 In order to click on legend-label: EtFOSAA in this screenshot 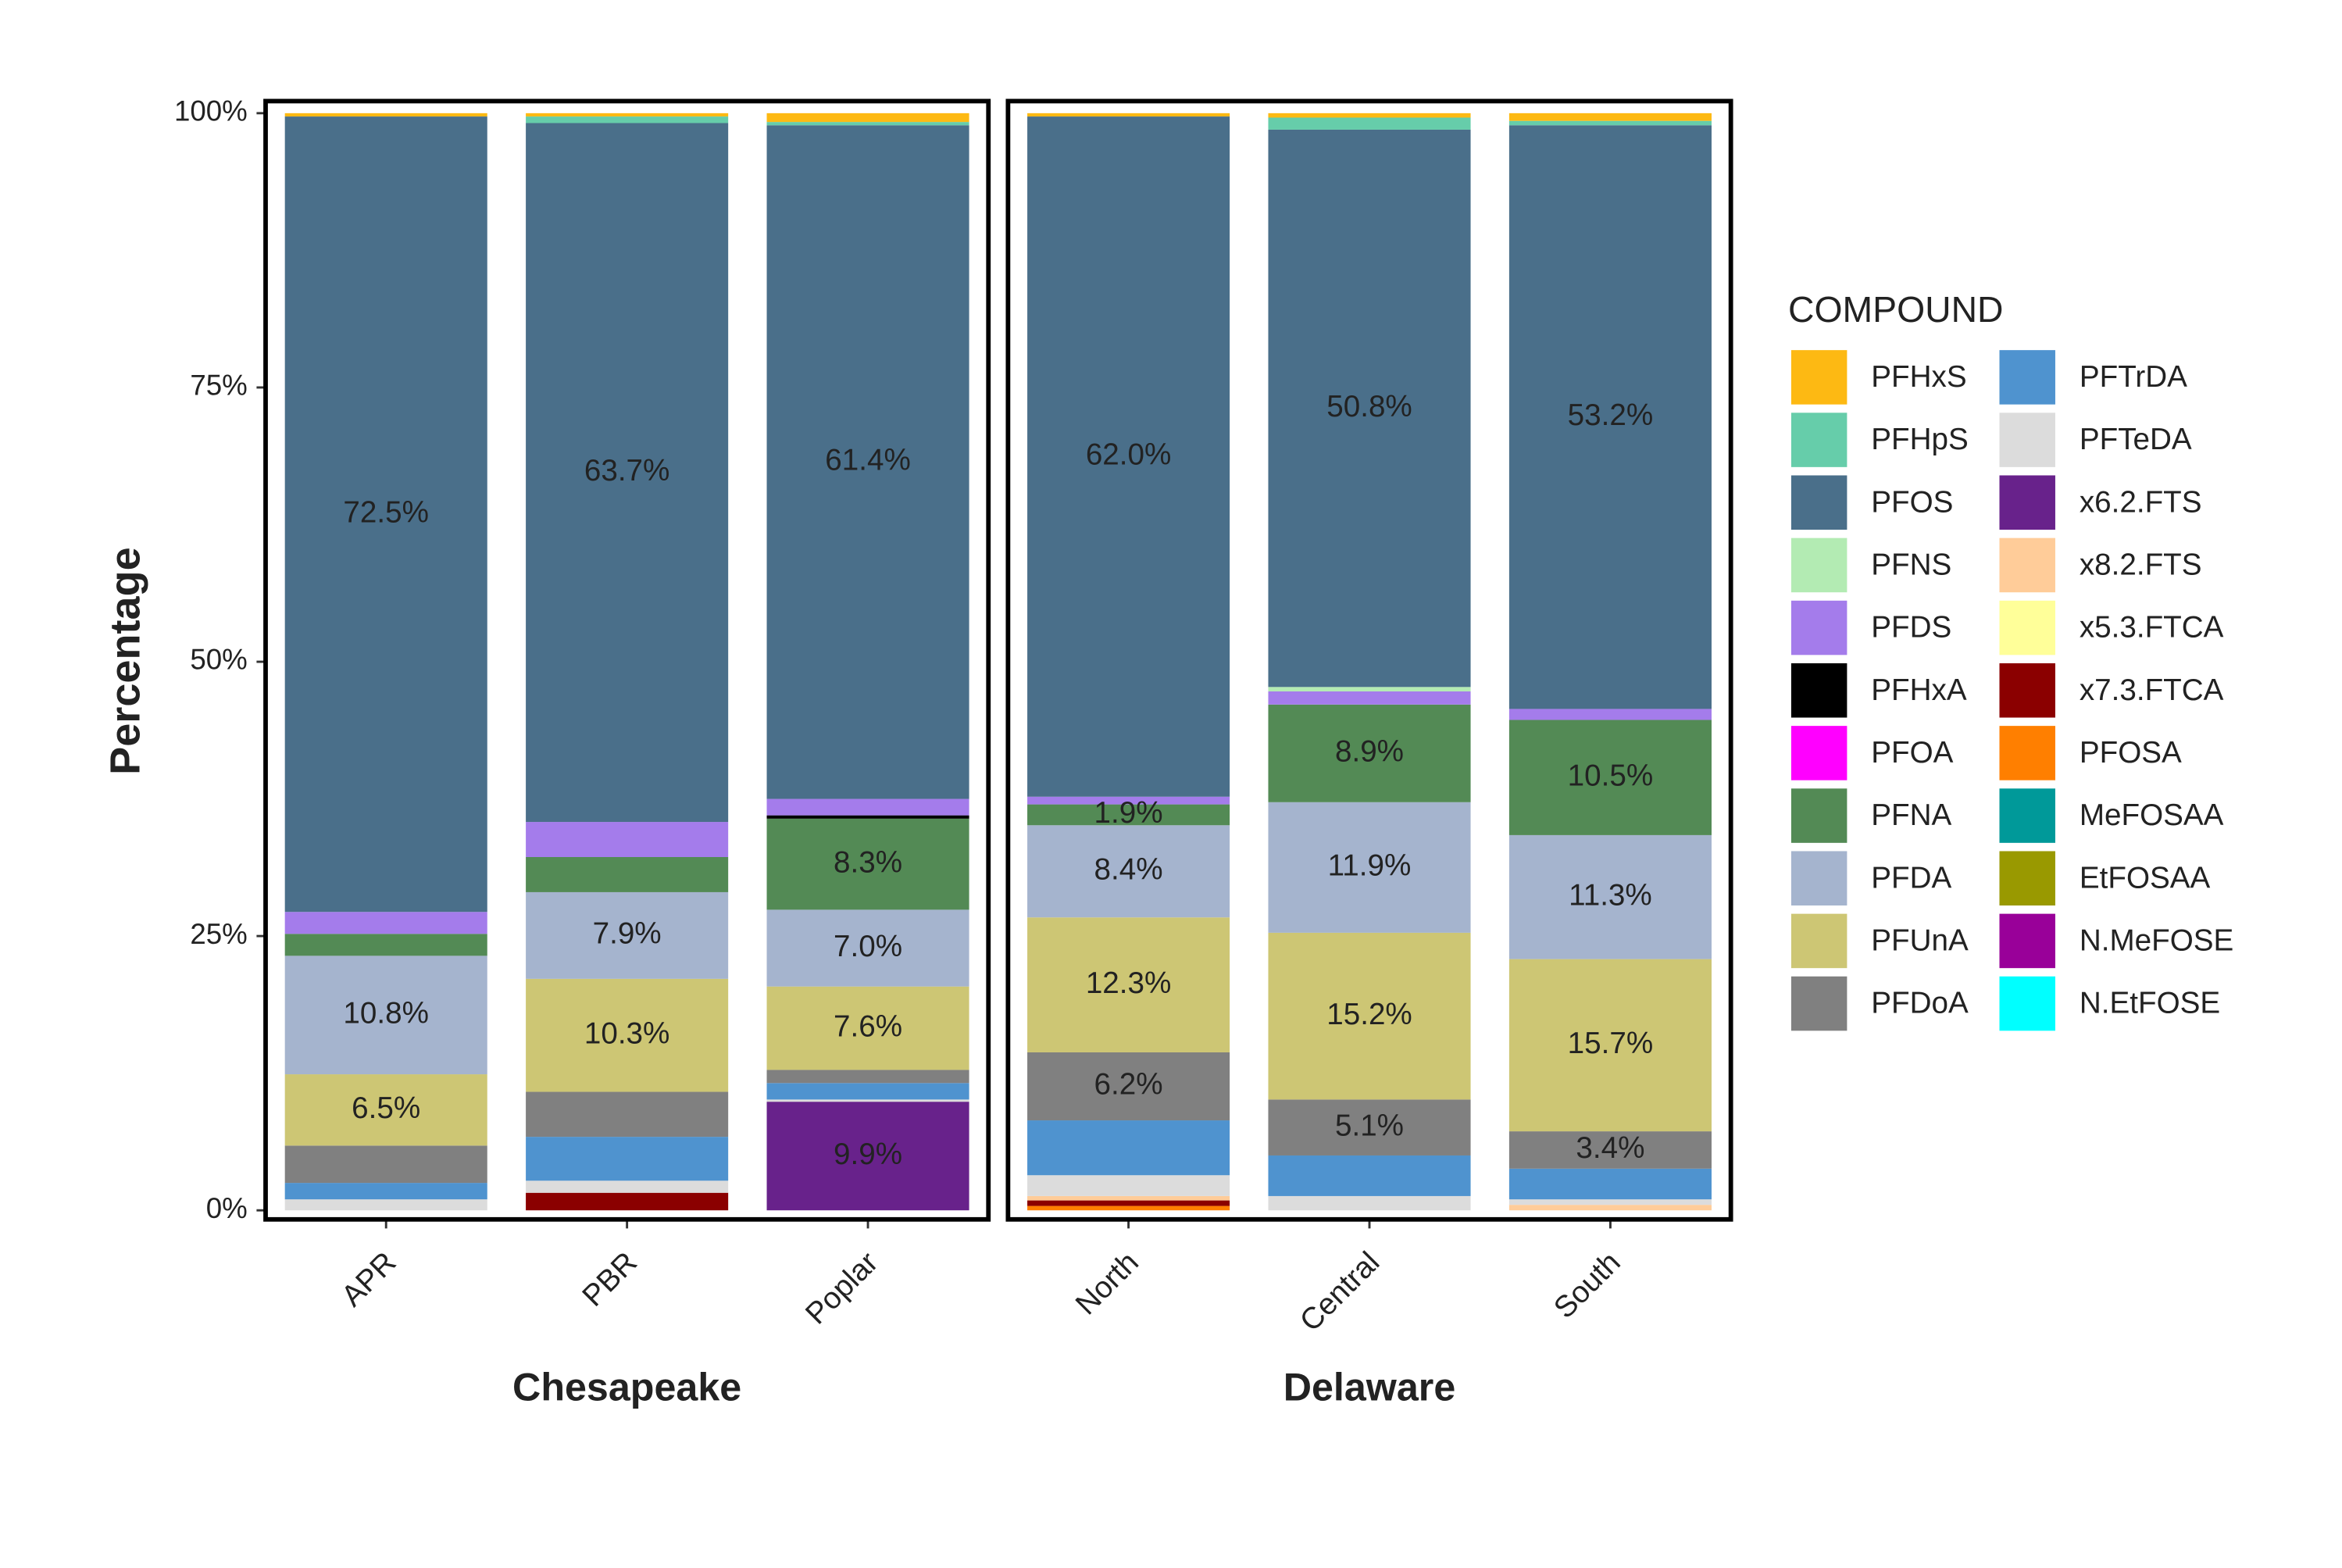, I will do `click(2145, 878)`.